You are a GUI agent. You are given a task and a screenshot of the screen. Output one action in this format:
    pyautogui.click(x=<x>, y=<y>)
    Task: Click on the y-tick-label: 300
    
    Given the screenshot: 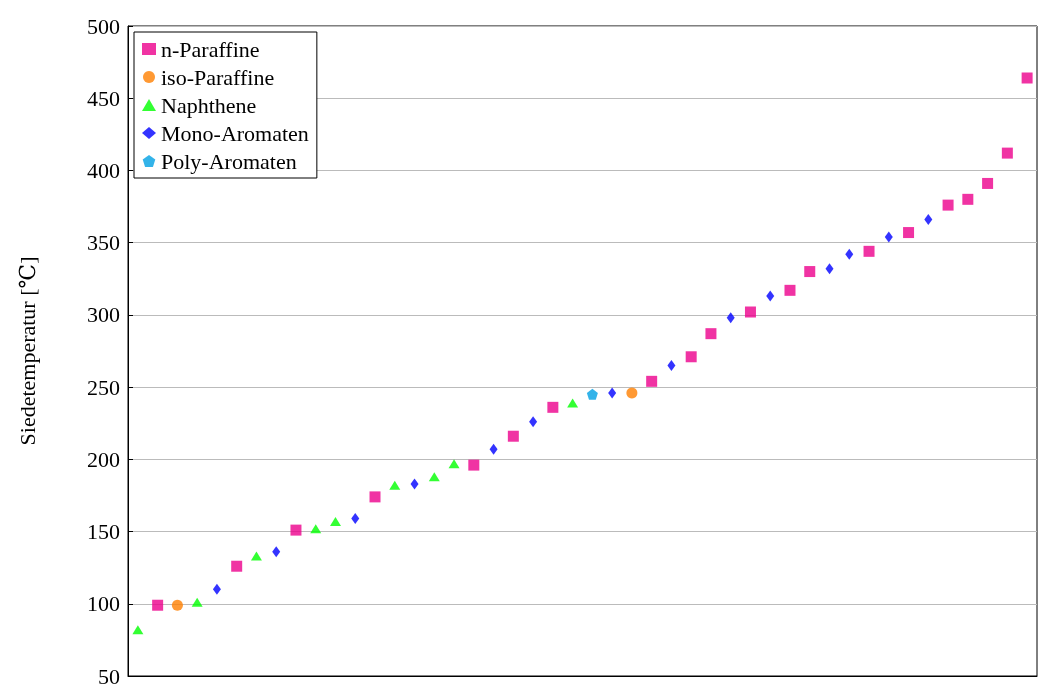 What is the action you would take?
    pyautogui.click(x=103, y=315)
    